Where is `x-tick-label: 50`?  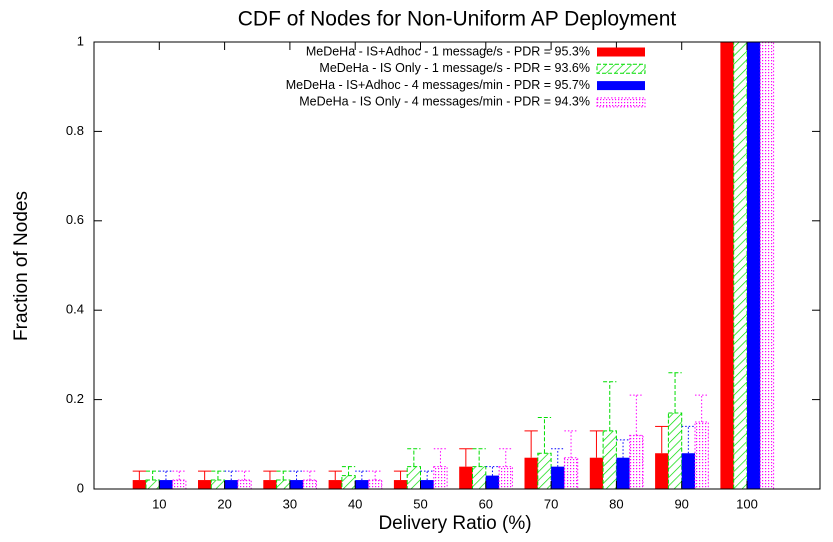
x-tick-label: 50 is located at coordinates (420, 503).